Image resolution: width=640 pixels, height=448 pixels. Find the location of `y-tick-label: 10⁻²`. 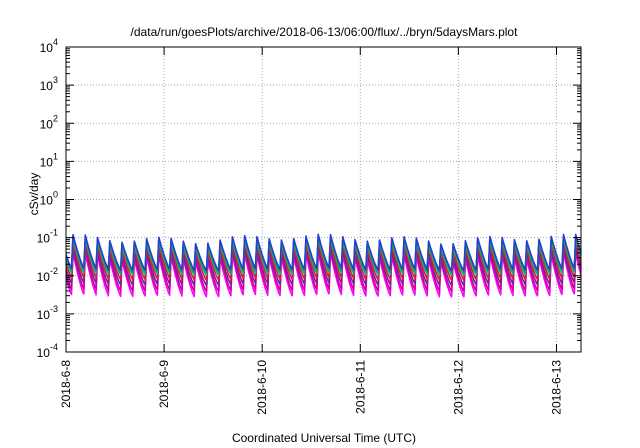

y-tick-label: 10⁻² is located at coordinates (47, 275).